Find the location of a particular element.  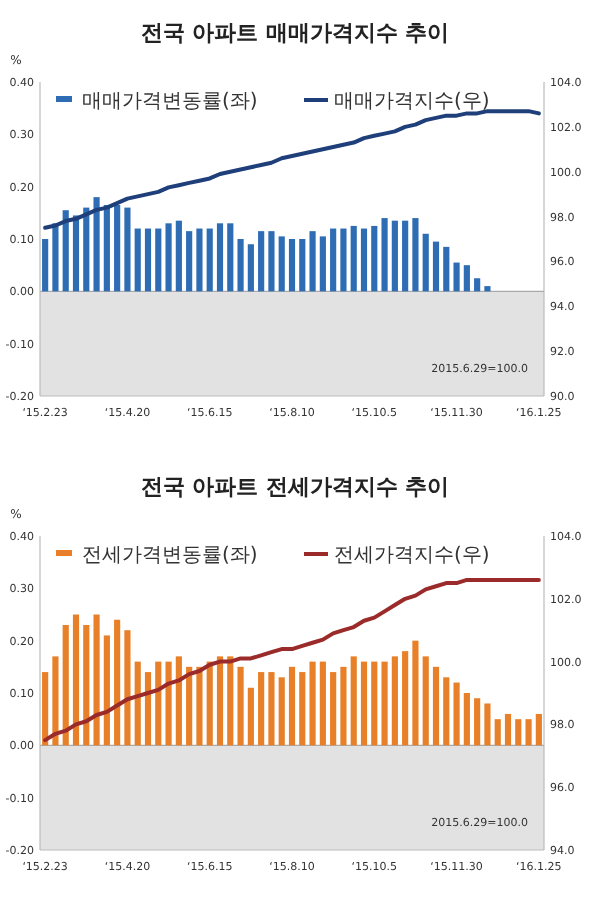

line-series is located at coordinates (292, 169).